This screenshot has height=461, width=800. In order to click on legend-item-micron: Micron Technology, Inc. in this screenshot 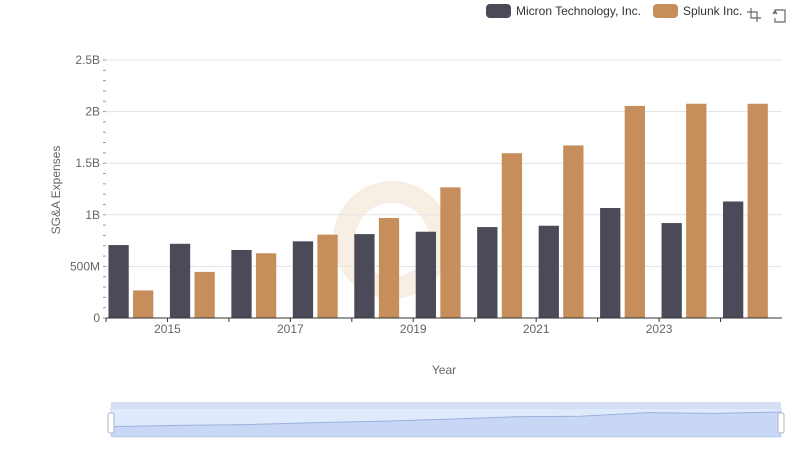, I will do `click(563, 11)`.